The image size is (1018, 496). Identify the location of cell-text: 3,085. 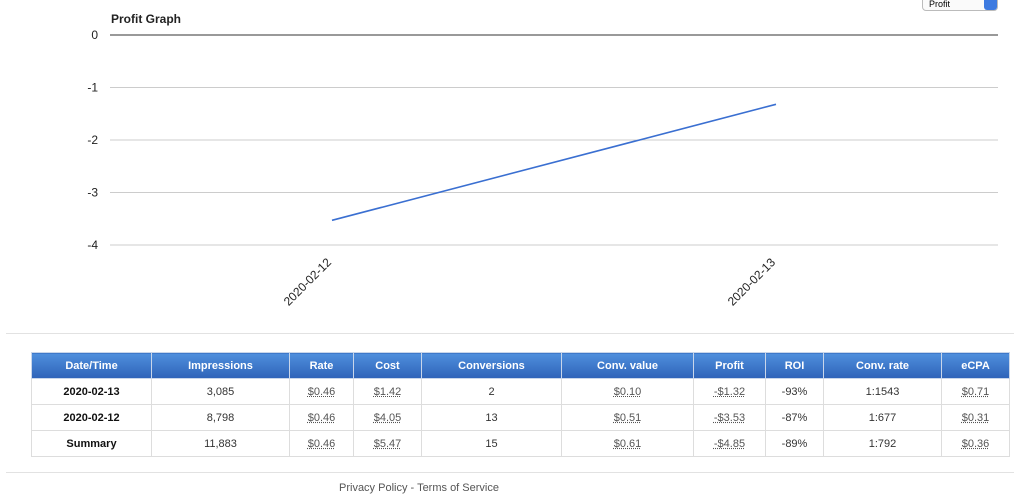
(220, 391).